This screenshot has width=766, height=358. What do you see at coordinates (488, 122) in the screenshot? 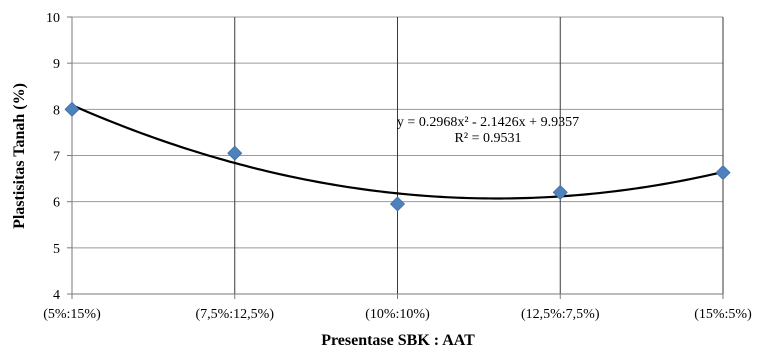
I see `trendline-equation: y = 0.2968x² - 2.1426x + 9.9357` at bounding box center [488, 122].